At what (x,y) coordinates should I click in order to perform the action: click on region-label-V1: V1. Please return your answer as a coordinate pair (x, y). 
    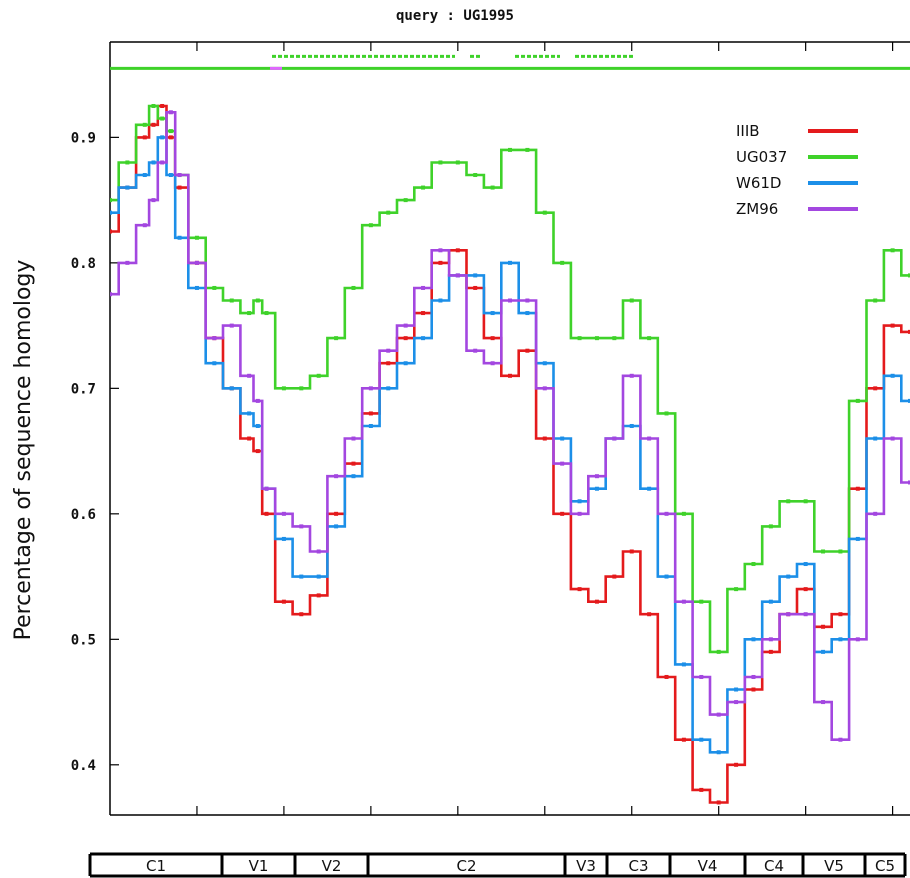
    Looking at the image, I should click on (259, 866).